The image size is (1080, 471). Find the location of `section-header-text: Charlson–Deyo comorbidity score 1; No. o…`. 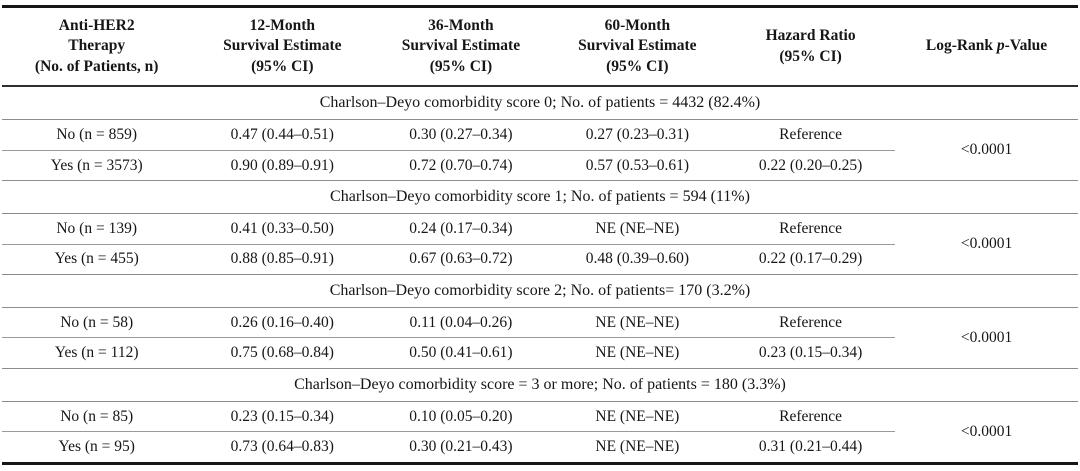

section-header-text: Charlson–Deyo comorbidity score 1; No. o… is located at coordinates (540, 197).